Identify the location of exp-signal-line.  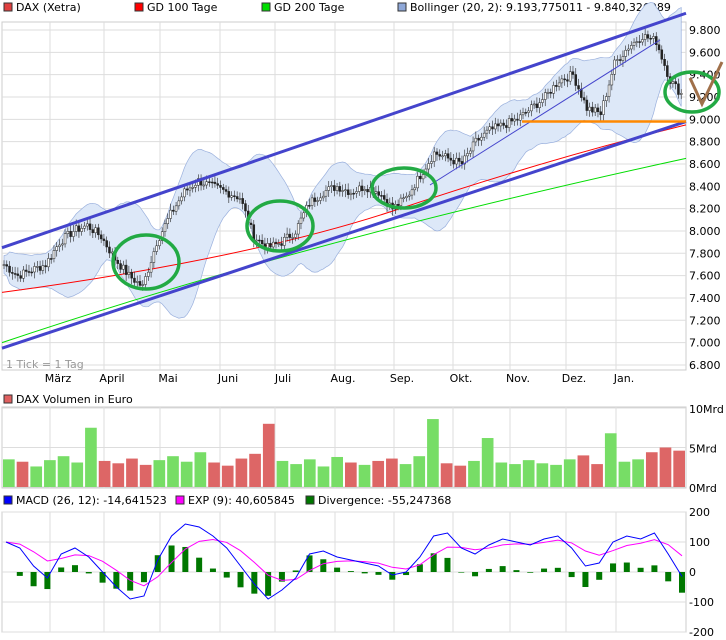
(344, 562).